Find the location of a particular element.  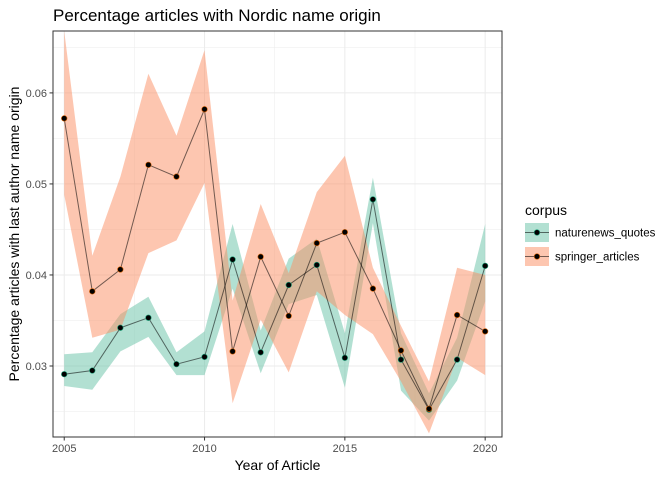

x-tick-label: 2020 is located at coordinates (485, 449).